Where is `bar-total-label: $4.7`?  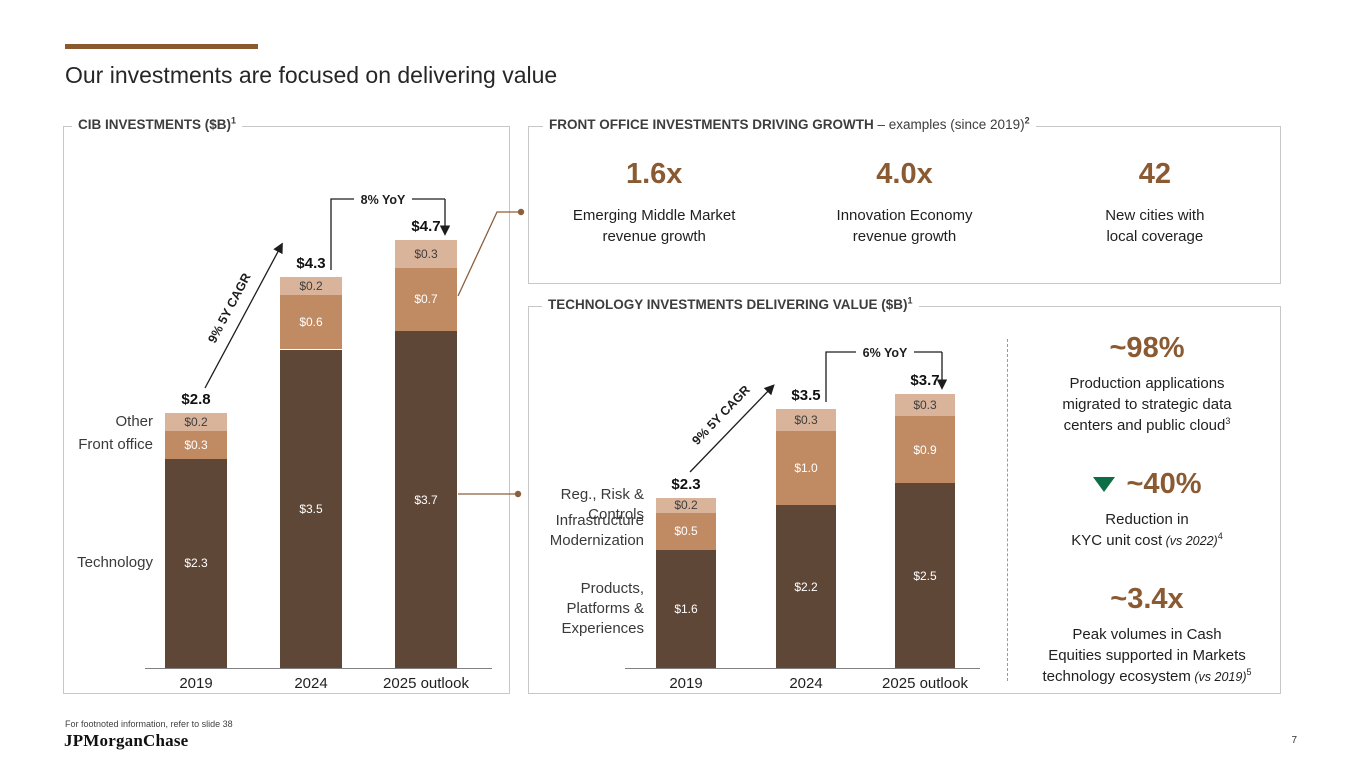 bar-total-label: $4.7 is located at coordinates (426, 227).